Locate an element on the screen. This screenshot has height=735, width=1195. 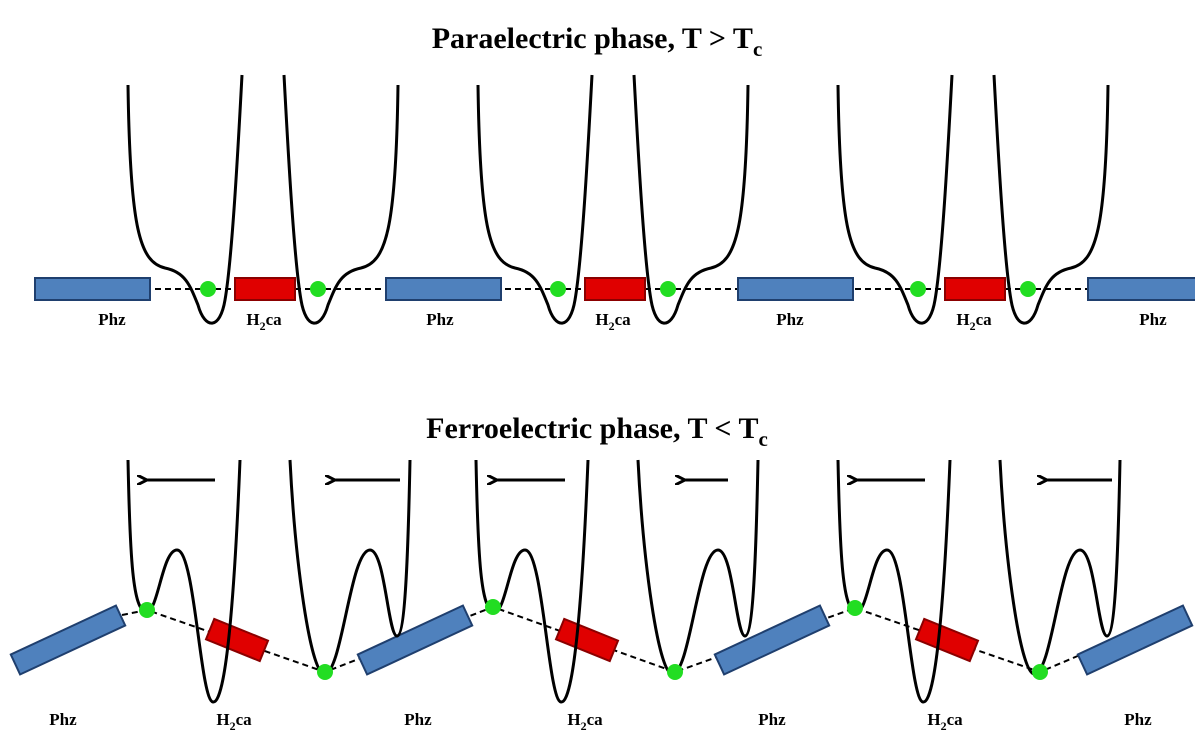
panel-title: Paraelectric phase, T > Tc is located at coordinates (597, 41).